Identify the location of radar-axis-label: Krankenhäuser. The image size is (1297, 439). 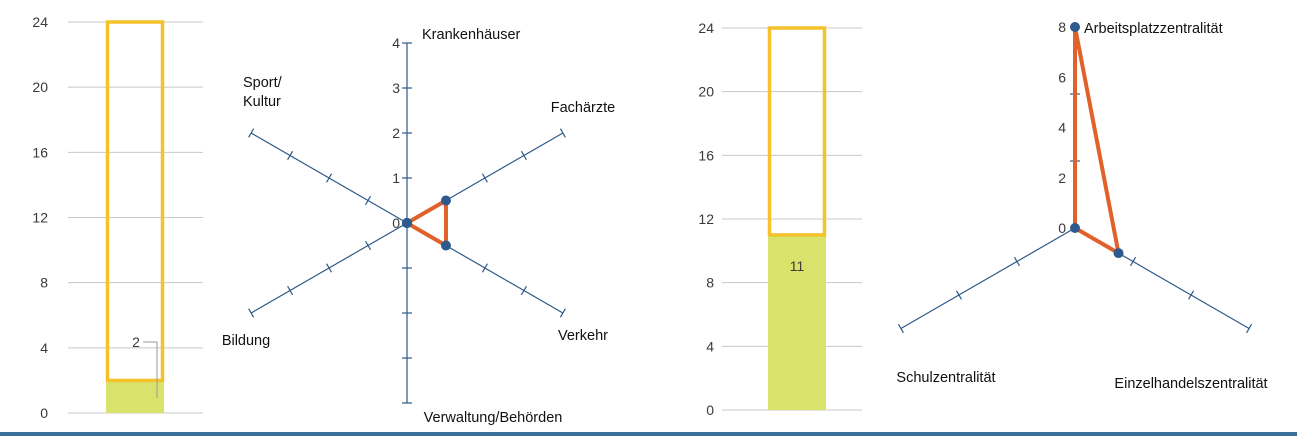
(471, 35).